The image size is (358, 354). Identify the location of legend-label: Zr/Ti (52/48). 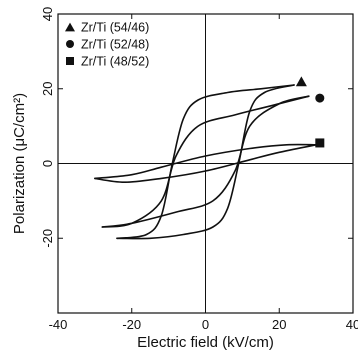
(115, 45).